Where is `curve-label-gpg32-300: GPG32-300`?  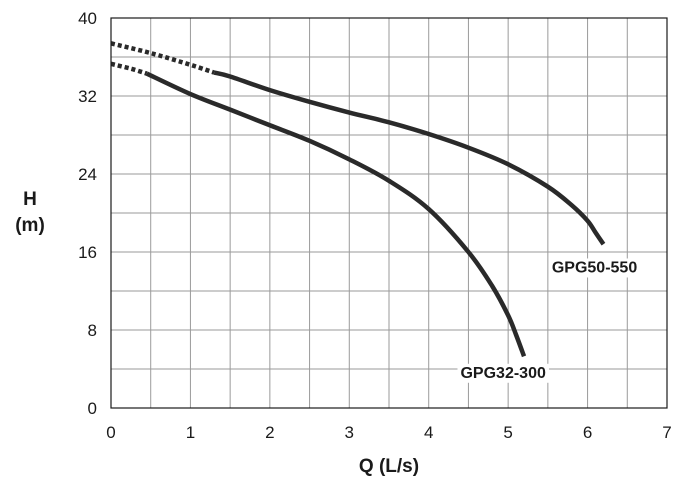
curve-label-gpg32-300: GPG32-300 is located at coordinates (502, 373).